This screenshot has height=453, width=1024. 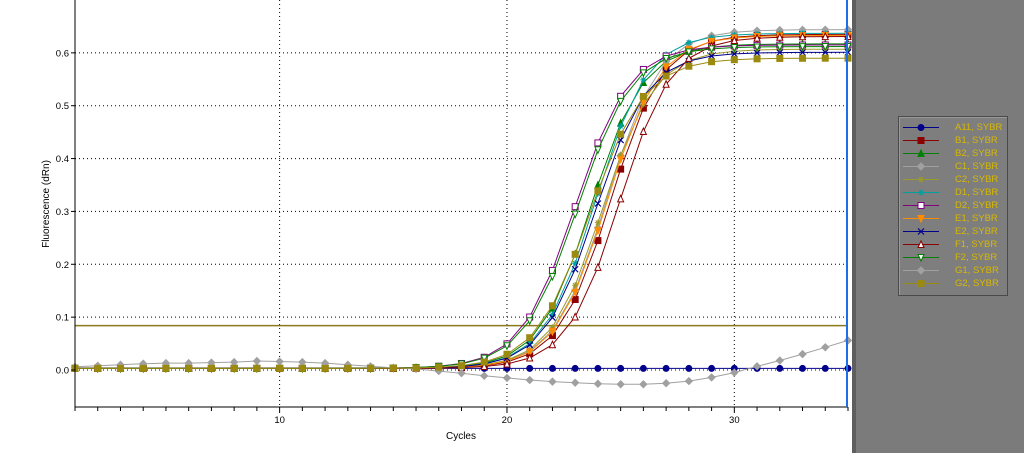 I want to click on legend-label: D1, SYBR, so click(x=977, y=192).